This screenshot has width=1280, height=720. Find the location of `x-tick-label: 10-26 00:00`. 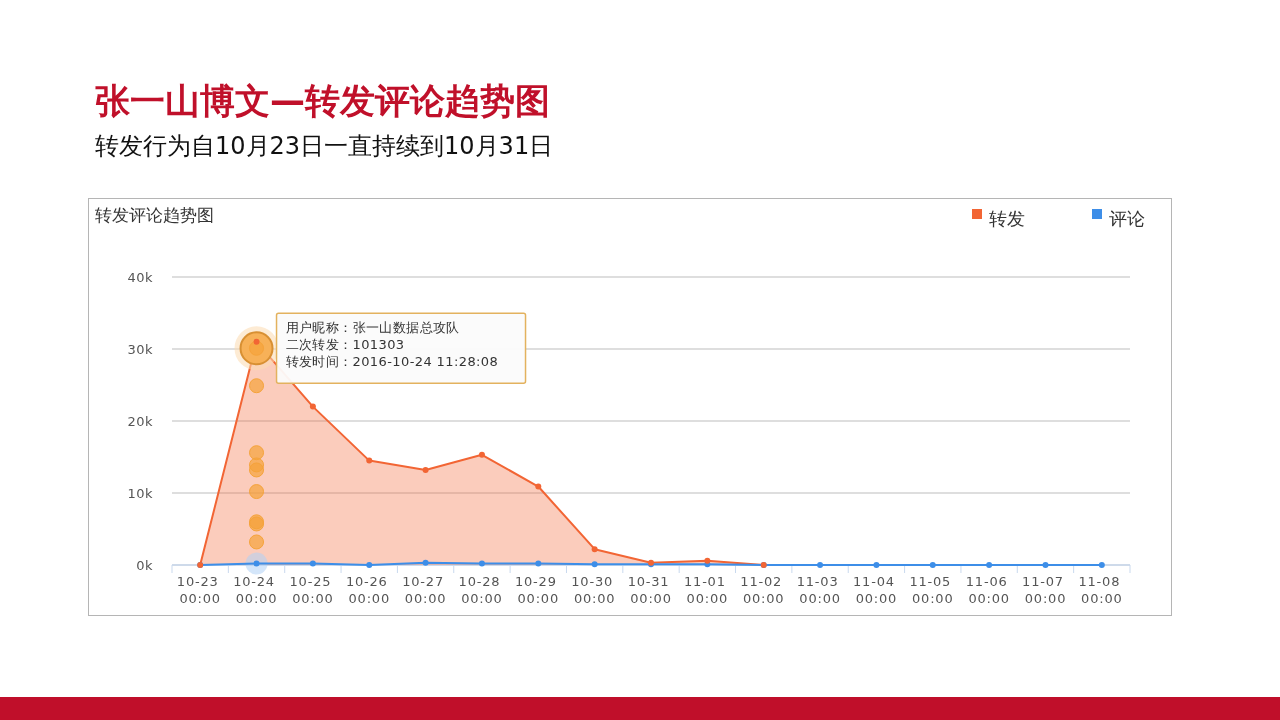

x-tick-label: 10-26 00:00 is located at coordinates (369, 590).